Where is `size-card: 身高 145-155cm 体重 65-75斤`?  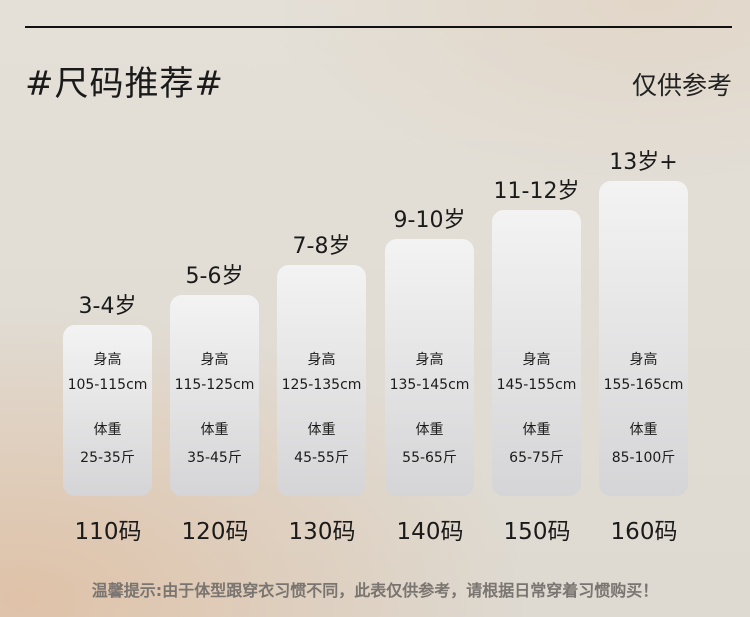
size-card: 身高 145-155cm 体重 65-75斤 is located at coordinates (536, 353).